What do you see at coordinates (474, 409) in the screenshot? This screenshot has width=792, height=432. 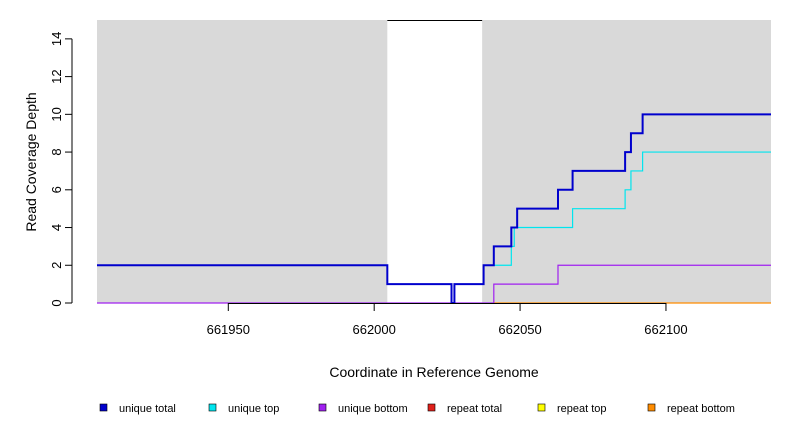 I see `legend-label: repeat total` at bounding box center [474, 409].